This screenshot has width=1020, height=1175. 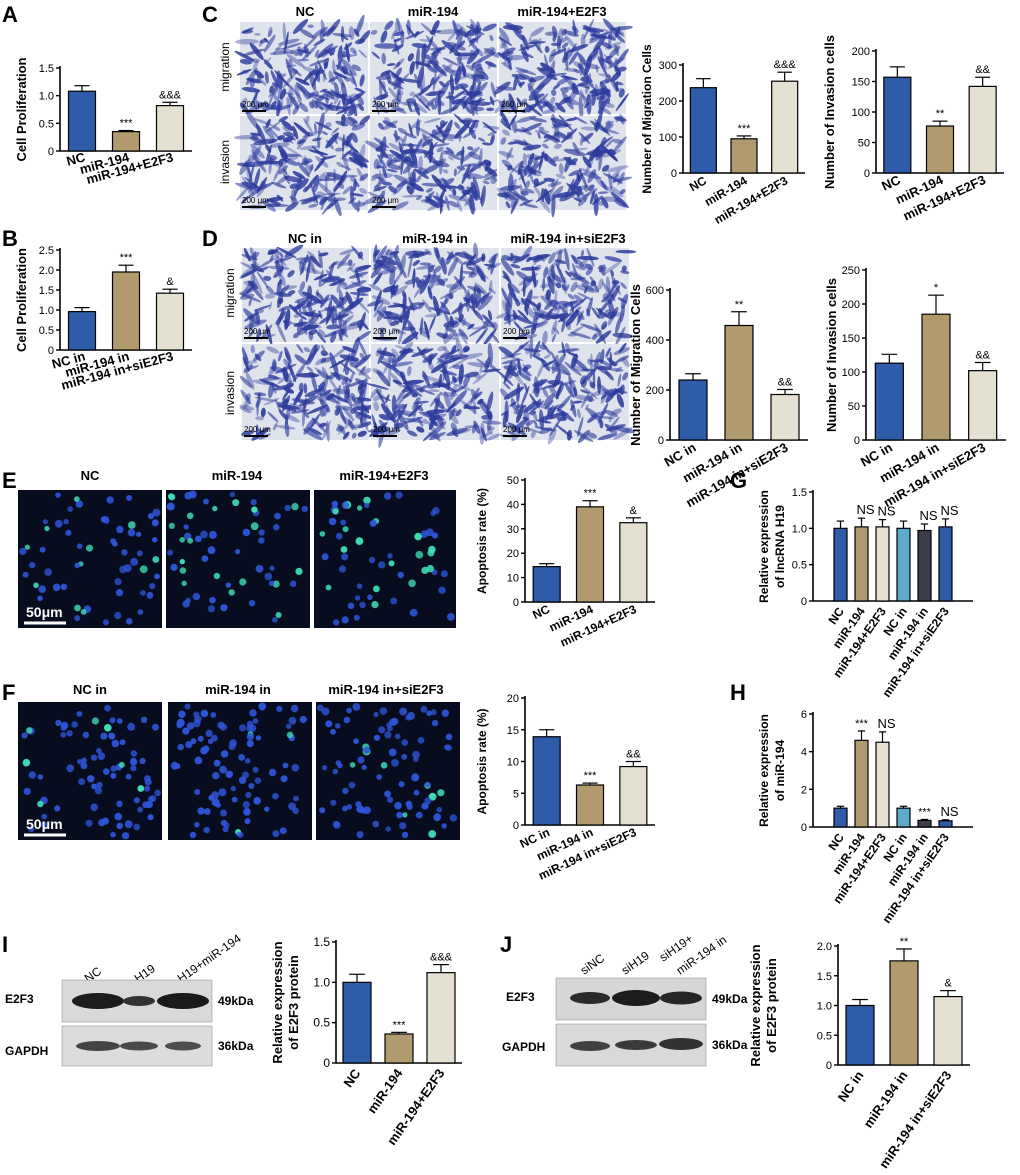 What do you see at coordinates (799, 493) in the screenshot?
I see `y-tick-label: 1.5` at bounding box center [799, 493].